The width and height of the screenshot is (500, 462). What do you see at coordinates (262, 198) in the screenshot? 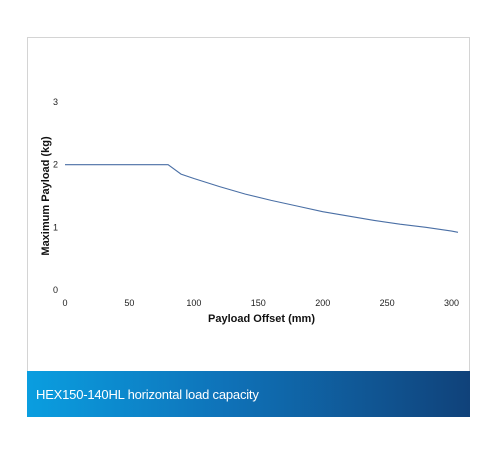
I see `series-line` at bounding box center [262, 198].